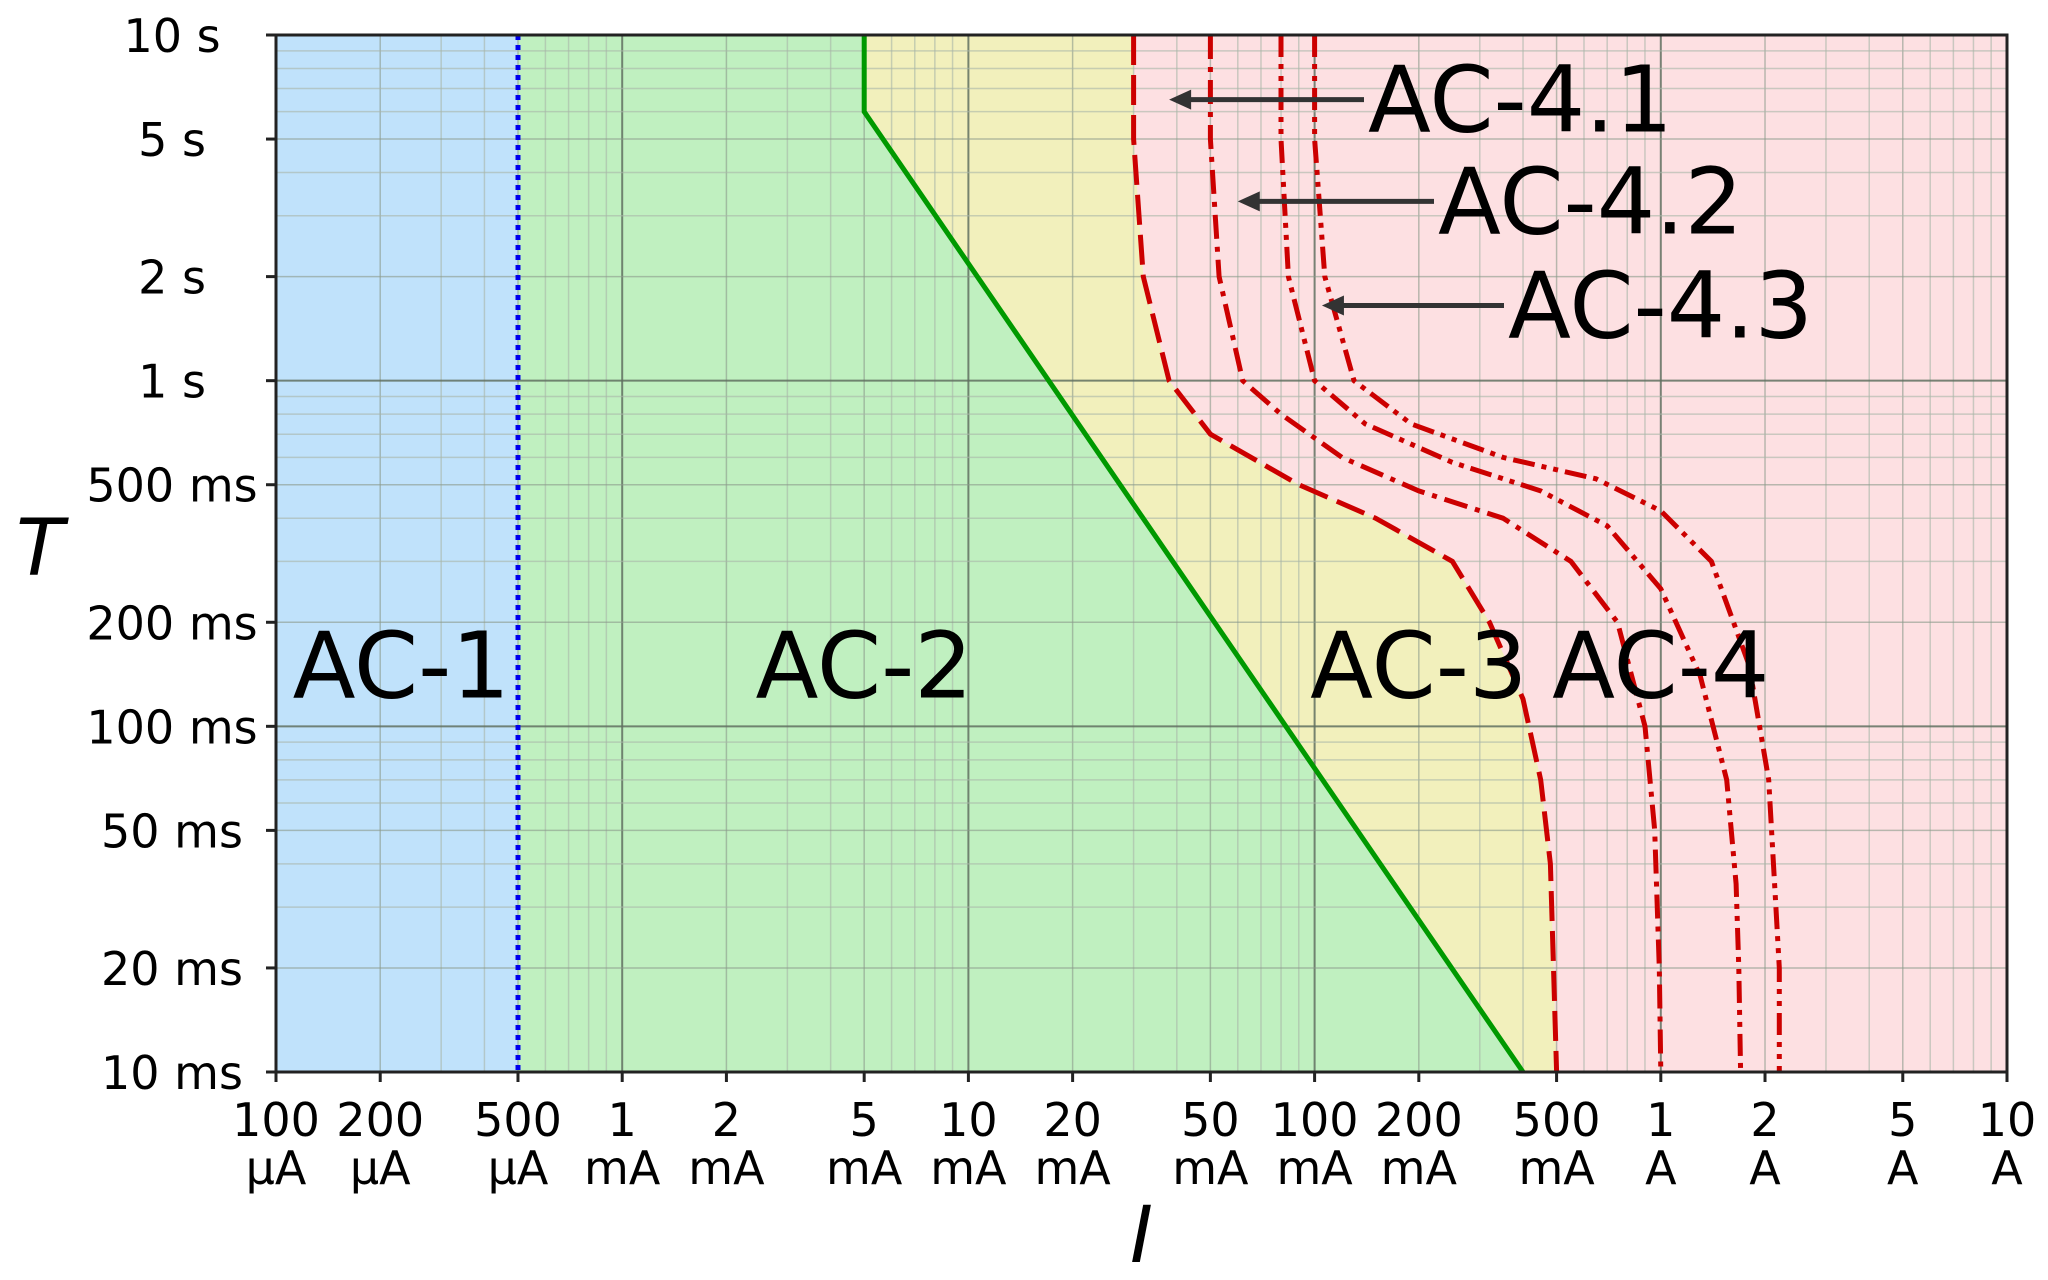 Image resolution: width=2048 pixels, height=1280 pixels. I want to click on y-axis-title: T, so click(42, 549).